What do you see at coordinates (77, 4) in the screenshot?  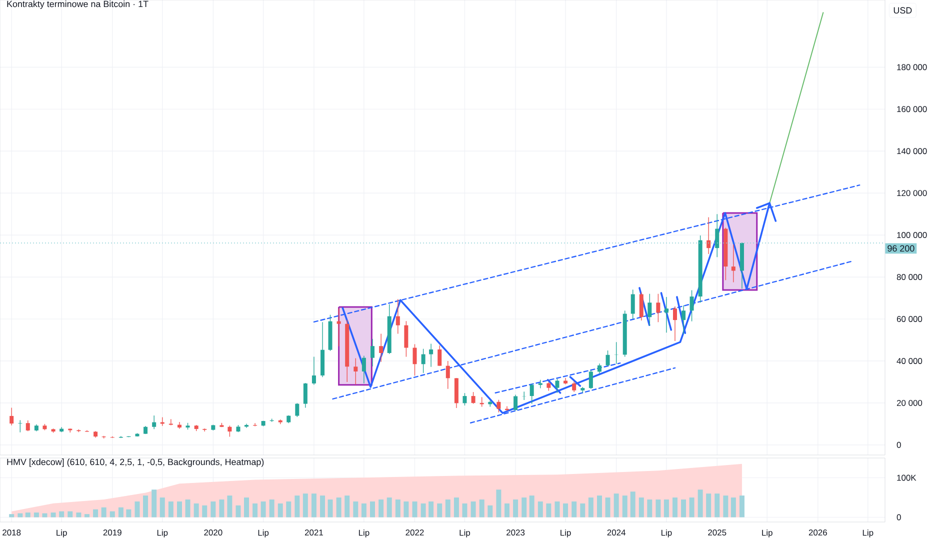 I see `chart-title: Kontrakty terminowe na Bitcoin · 1T` at bounding box center [77, 4].